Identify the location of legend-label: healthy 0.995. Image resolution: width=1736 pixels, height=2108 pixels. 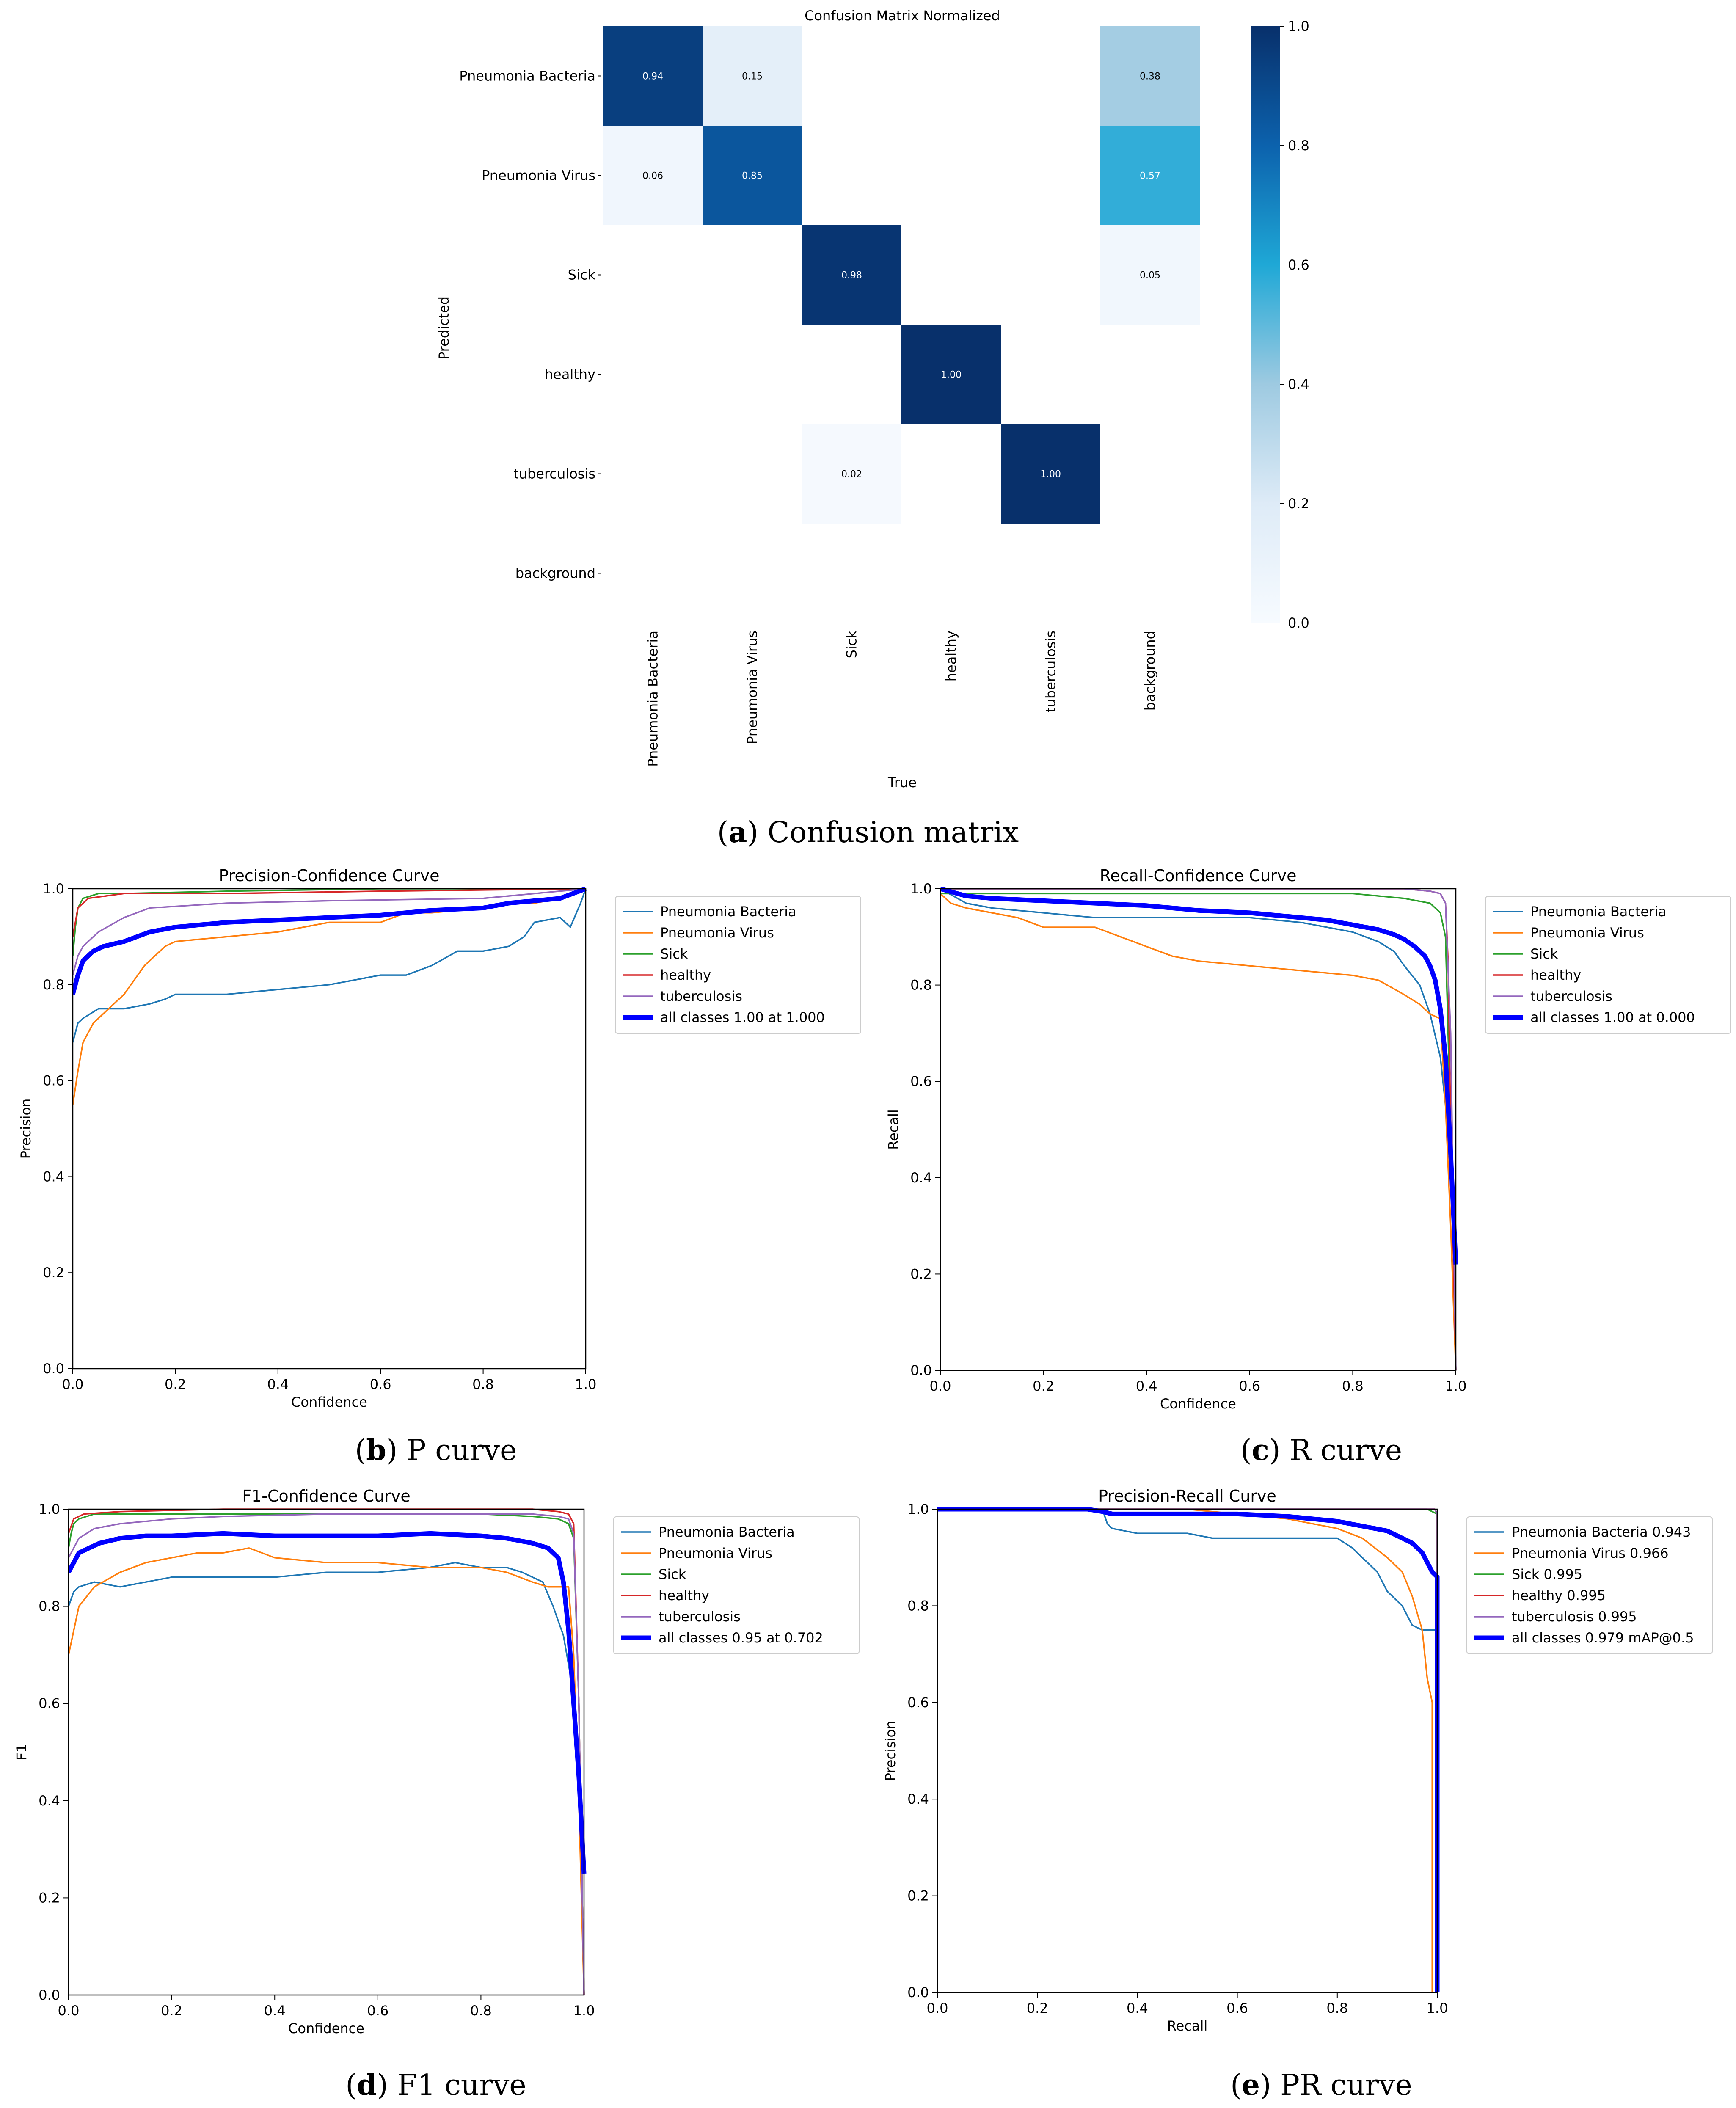
(1559, 1595).